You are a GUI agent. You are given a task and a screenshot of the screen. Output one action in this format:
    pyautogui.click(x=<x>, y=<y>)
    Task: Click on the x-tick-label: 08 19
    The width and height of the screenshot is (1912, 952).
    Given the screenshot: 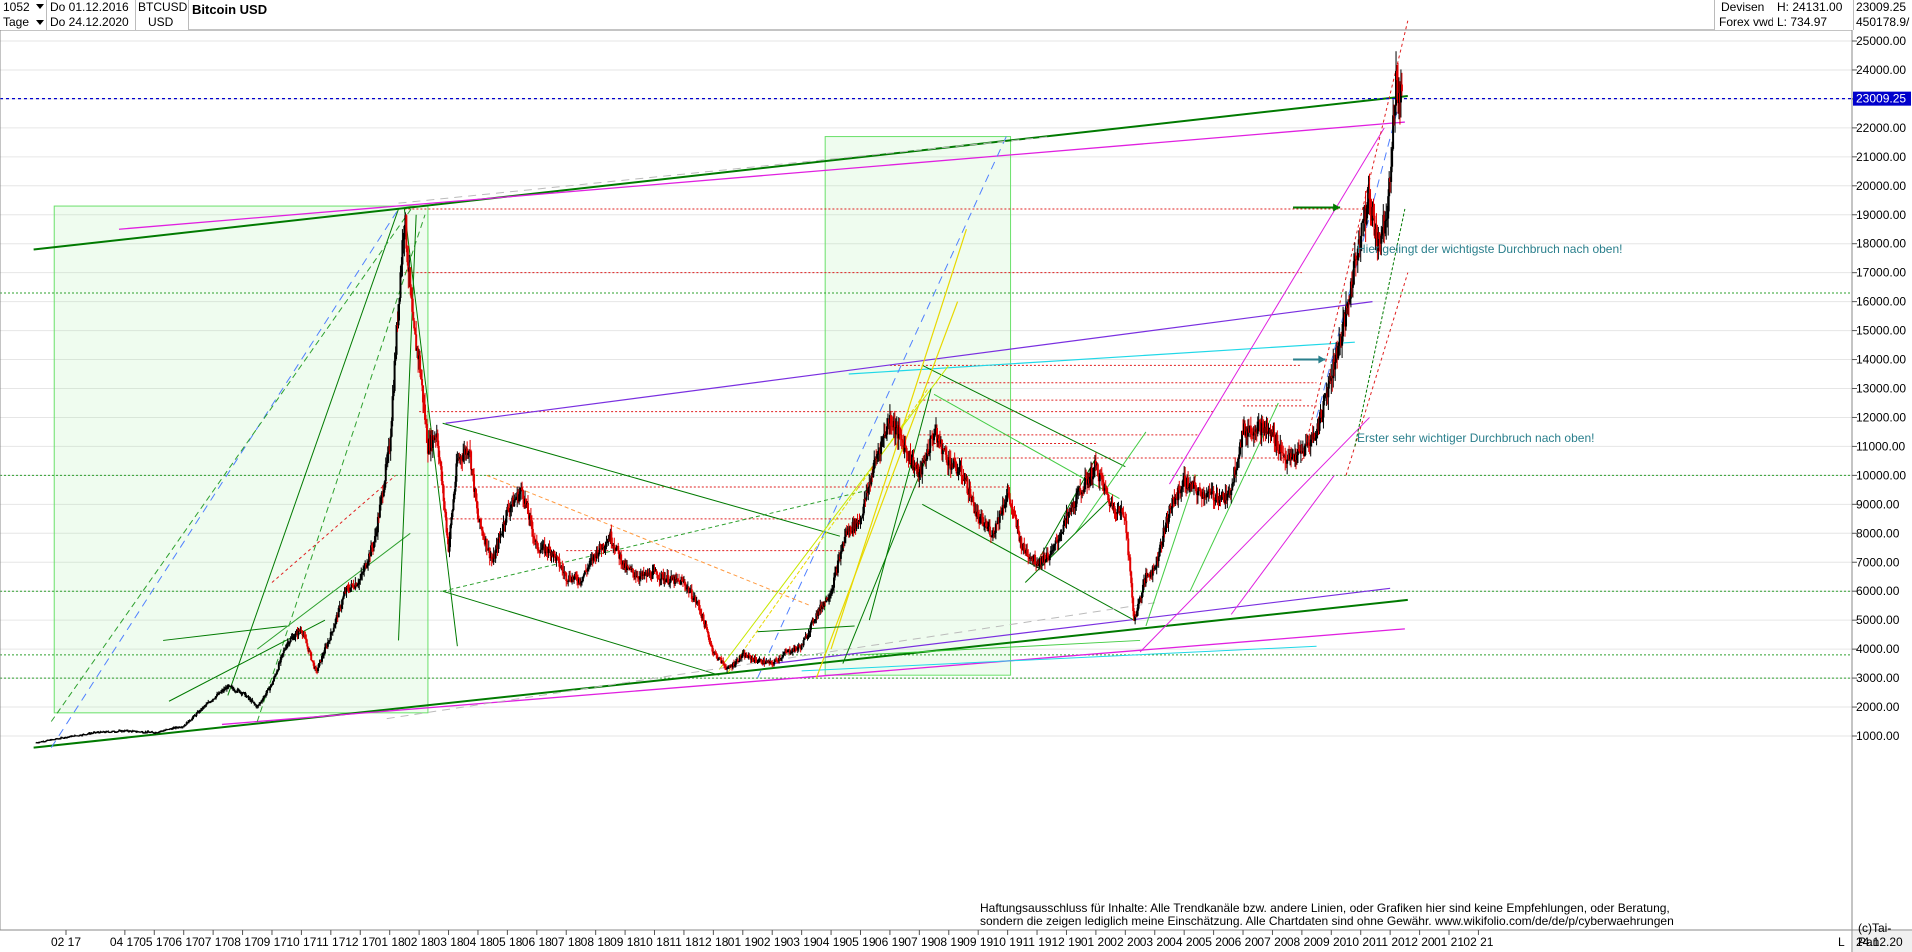 What is the action you would take?
    pyautogui.click(x=949, y=942)
    